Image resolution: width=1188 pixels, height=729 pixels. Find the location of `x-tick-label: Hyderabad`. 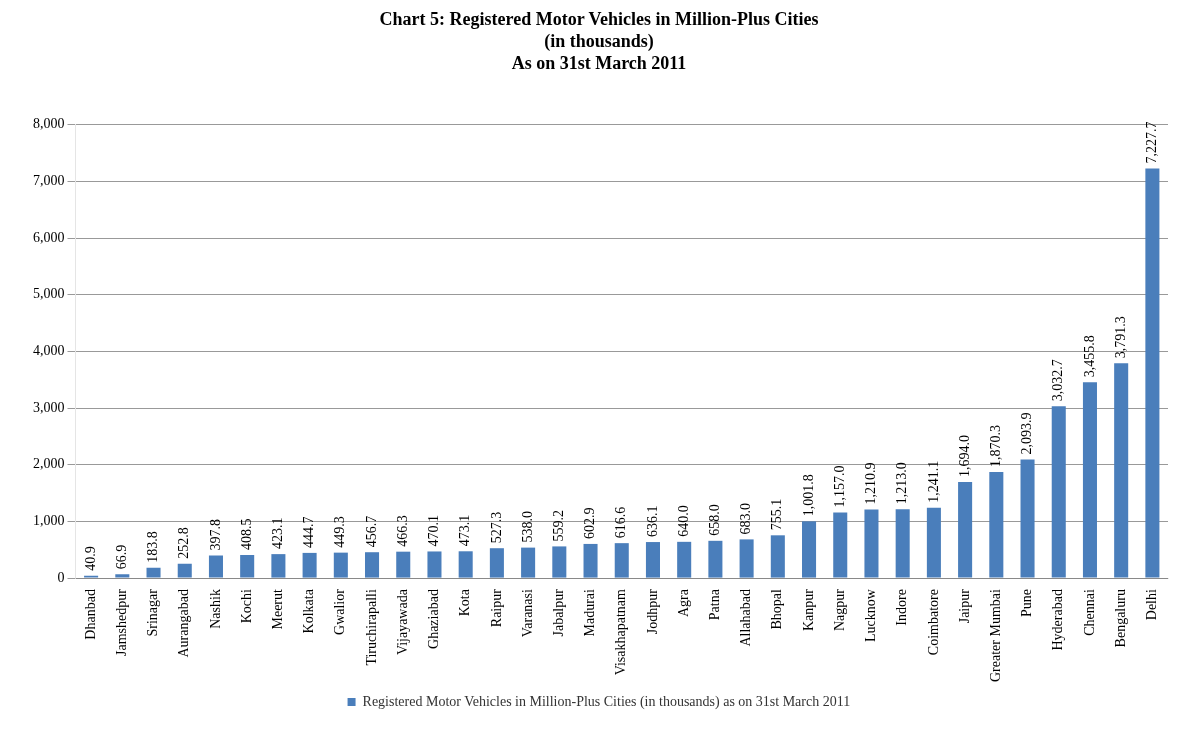

x-tick-label: Hyderabad is located at coordinates (1058, 620).